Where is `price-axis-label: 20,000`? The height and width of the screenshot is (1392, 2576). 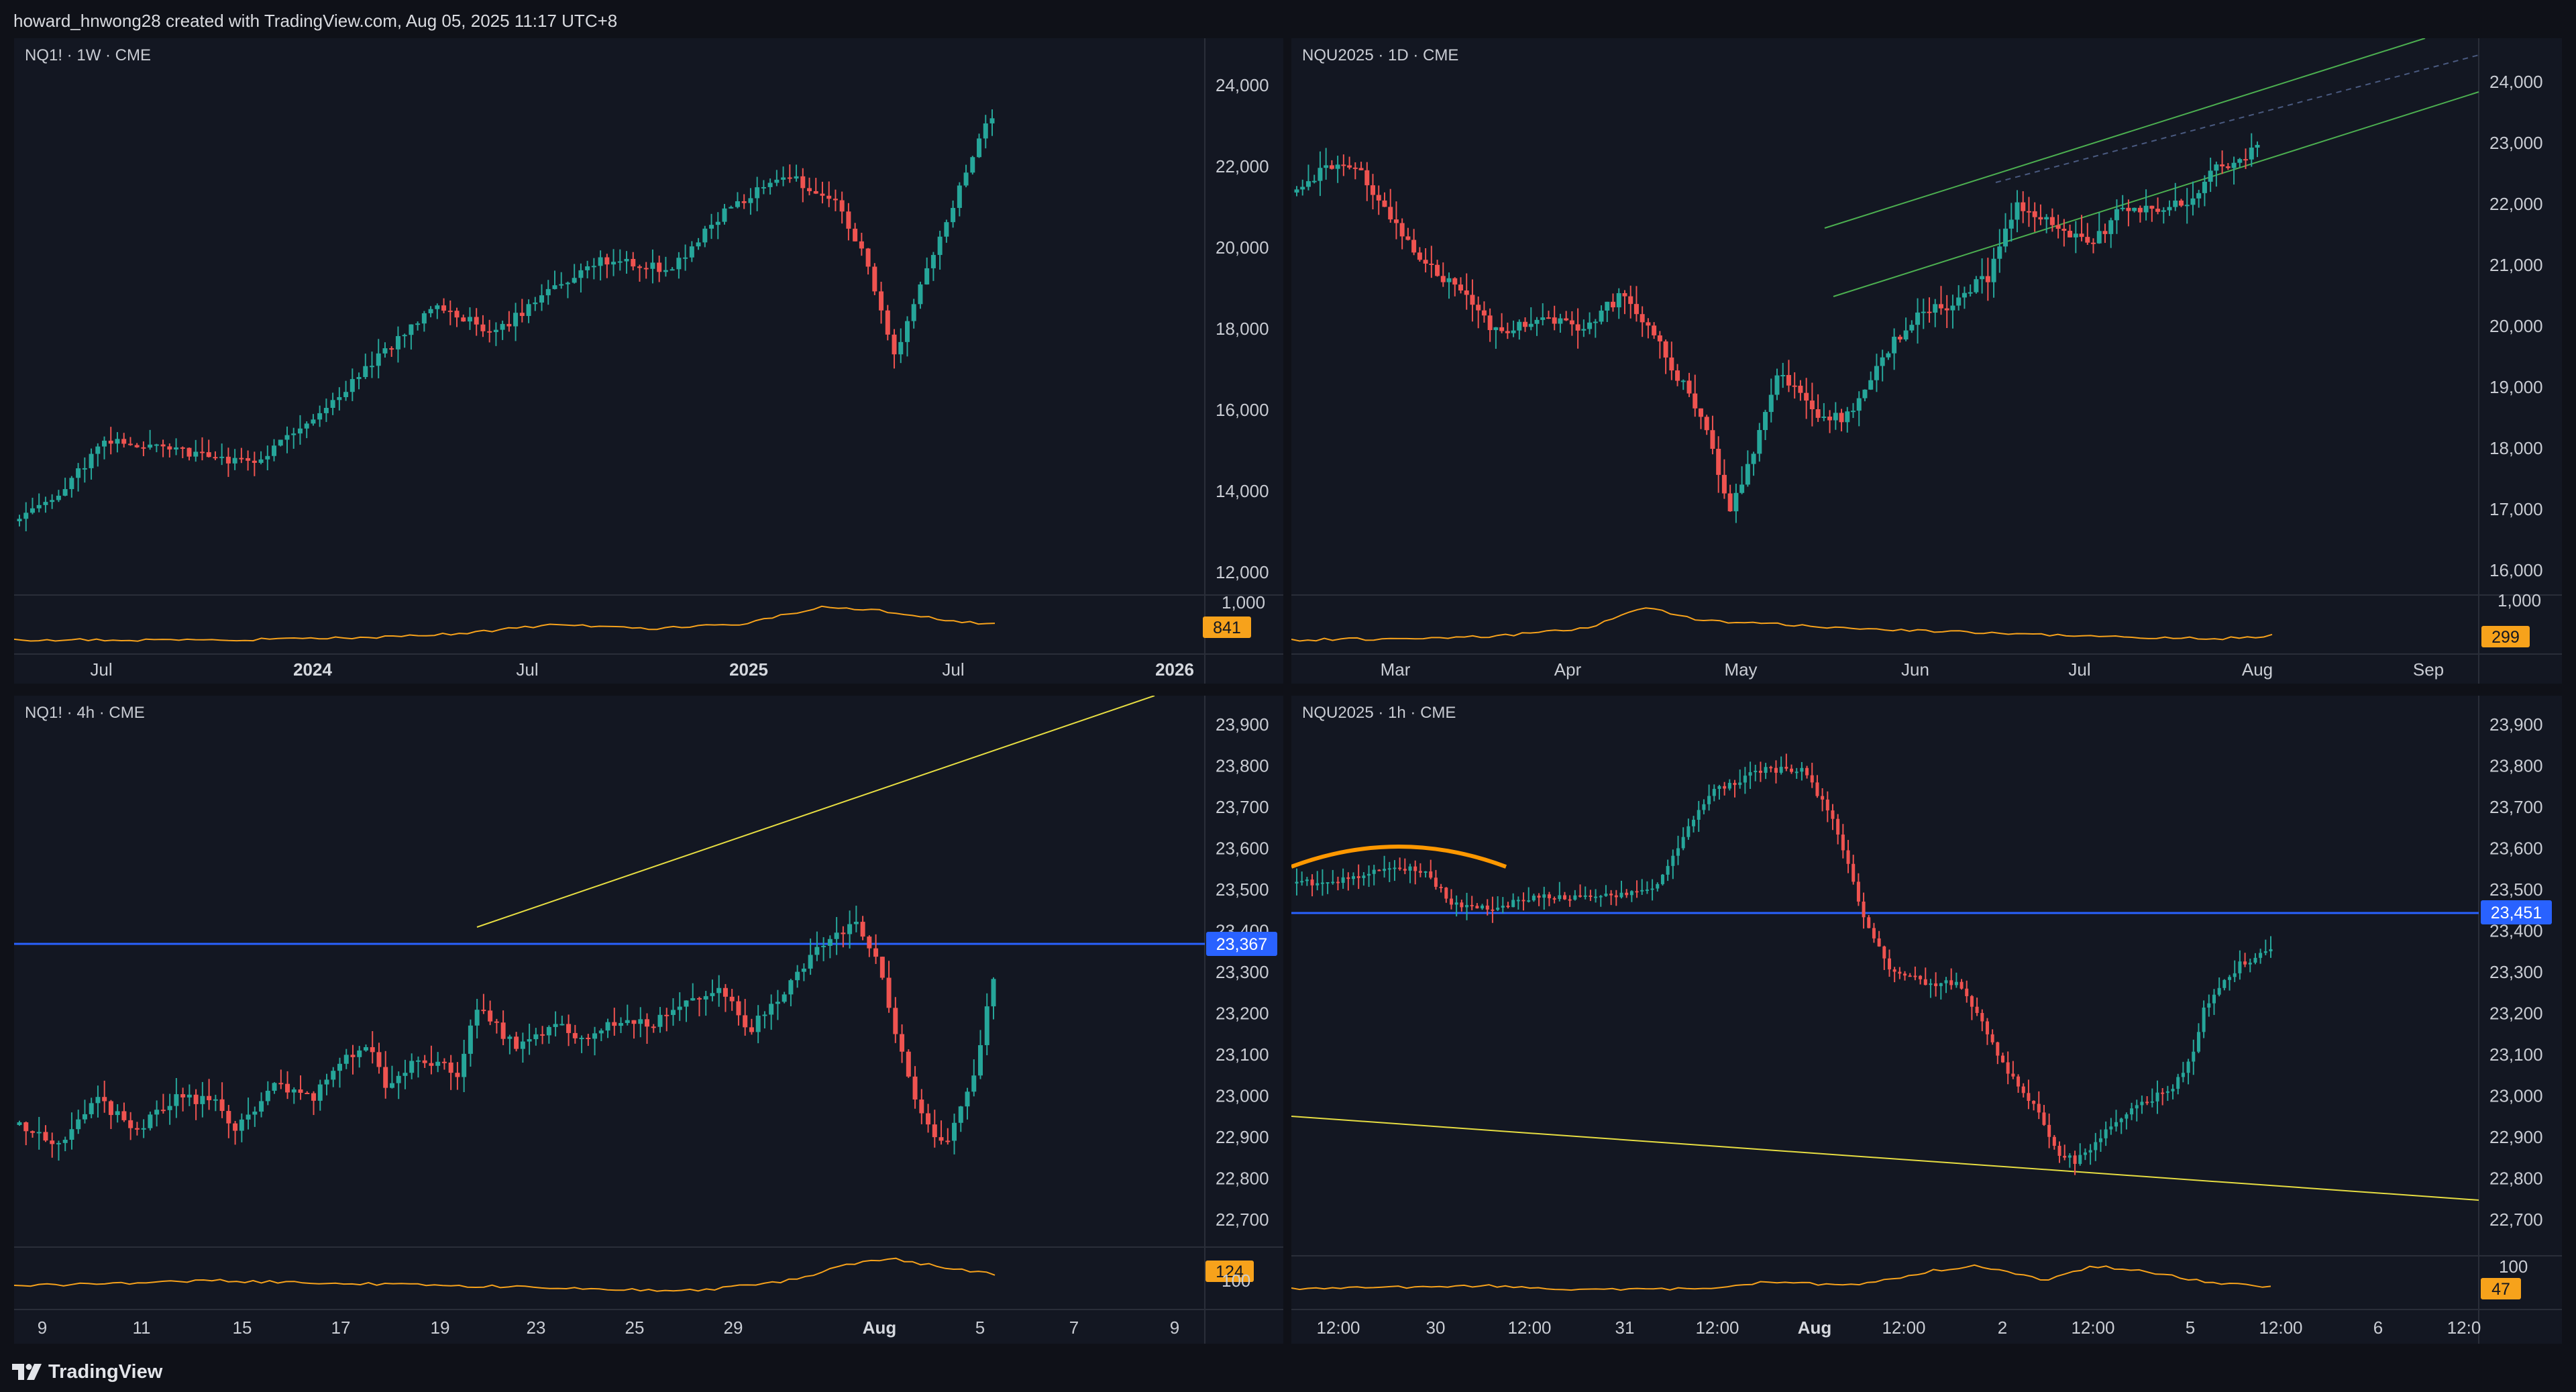
price-axis-label: 20,000 is located at coordinates (1242, 247).